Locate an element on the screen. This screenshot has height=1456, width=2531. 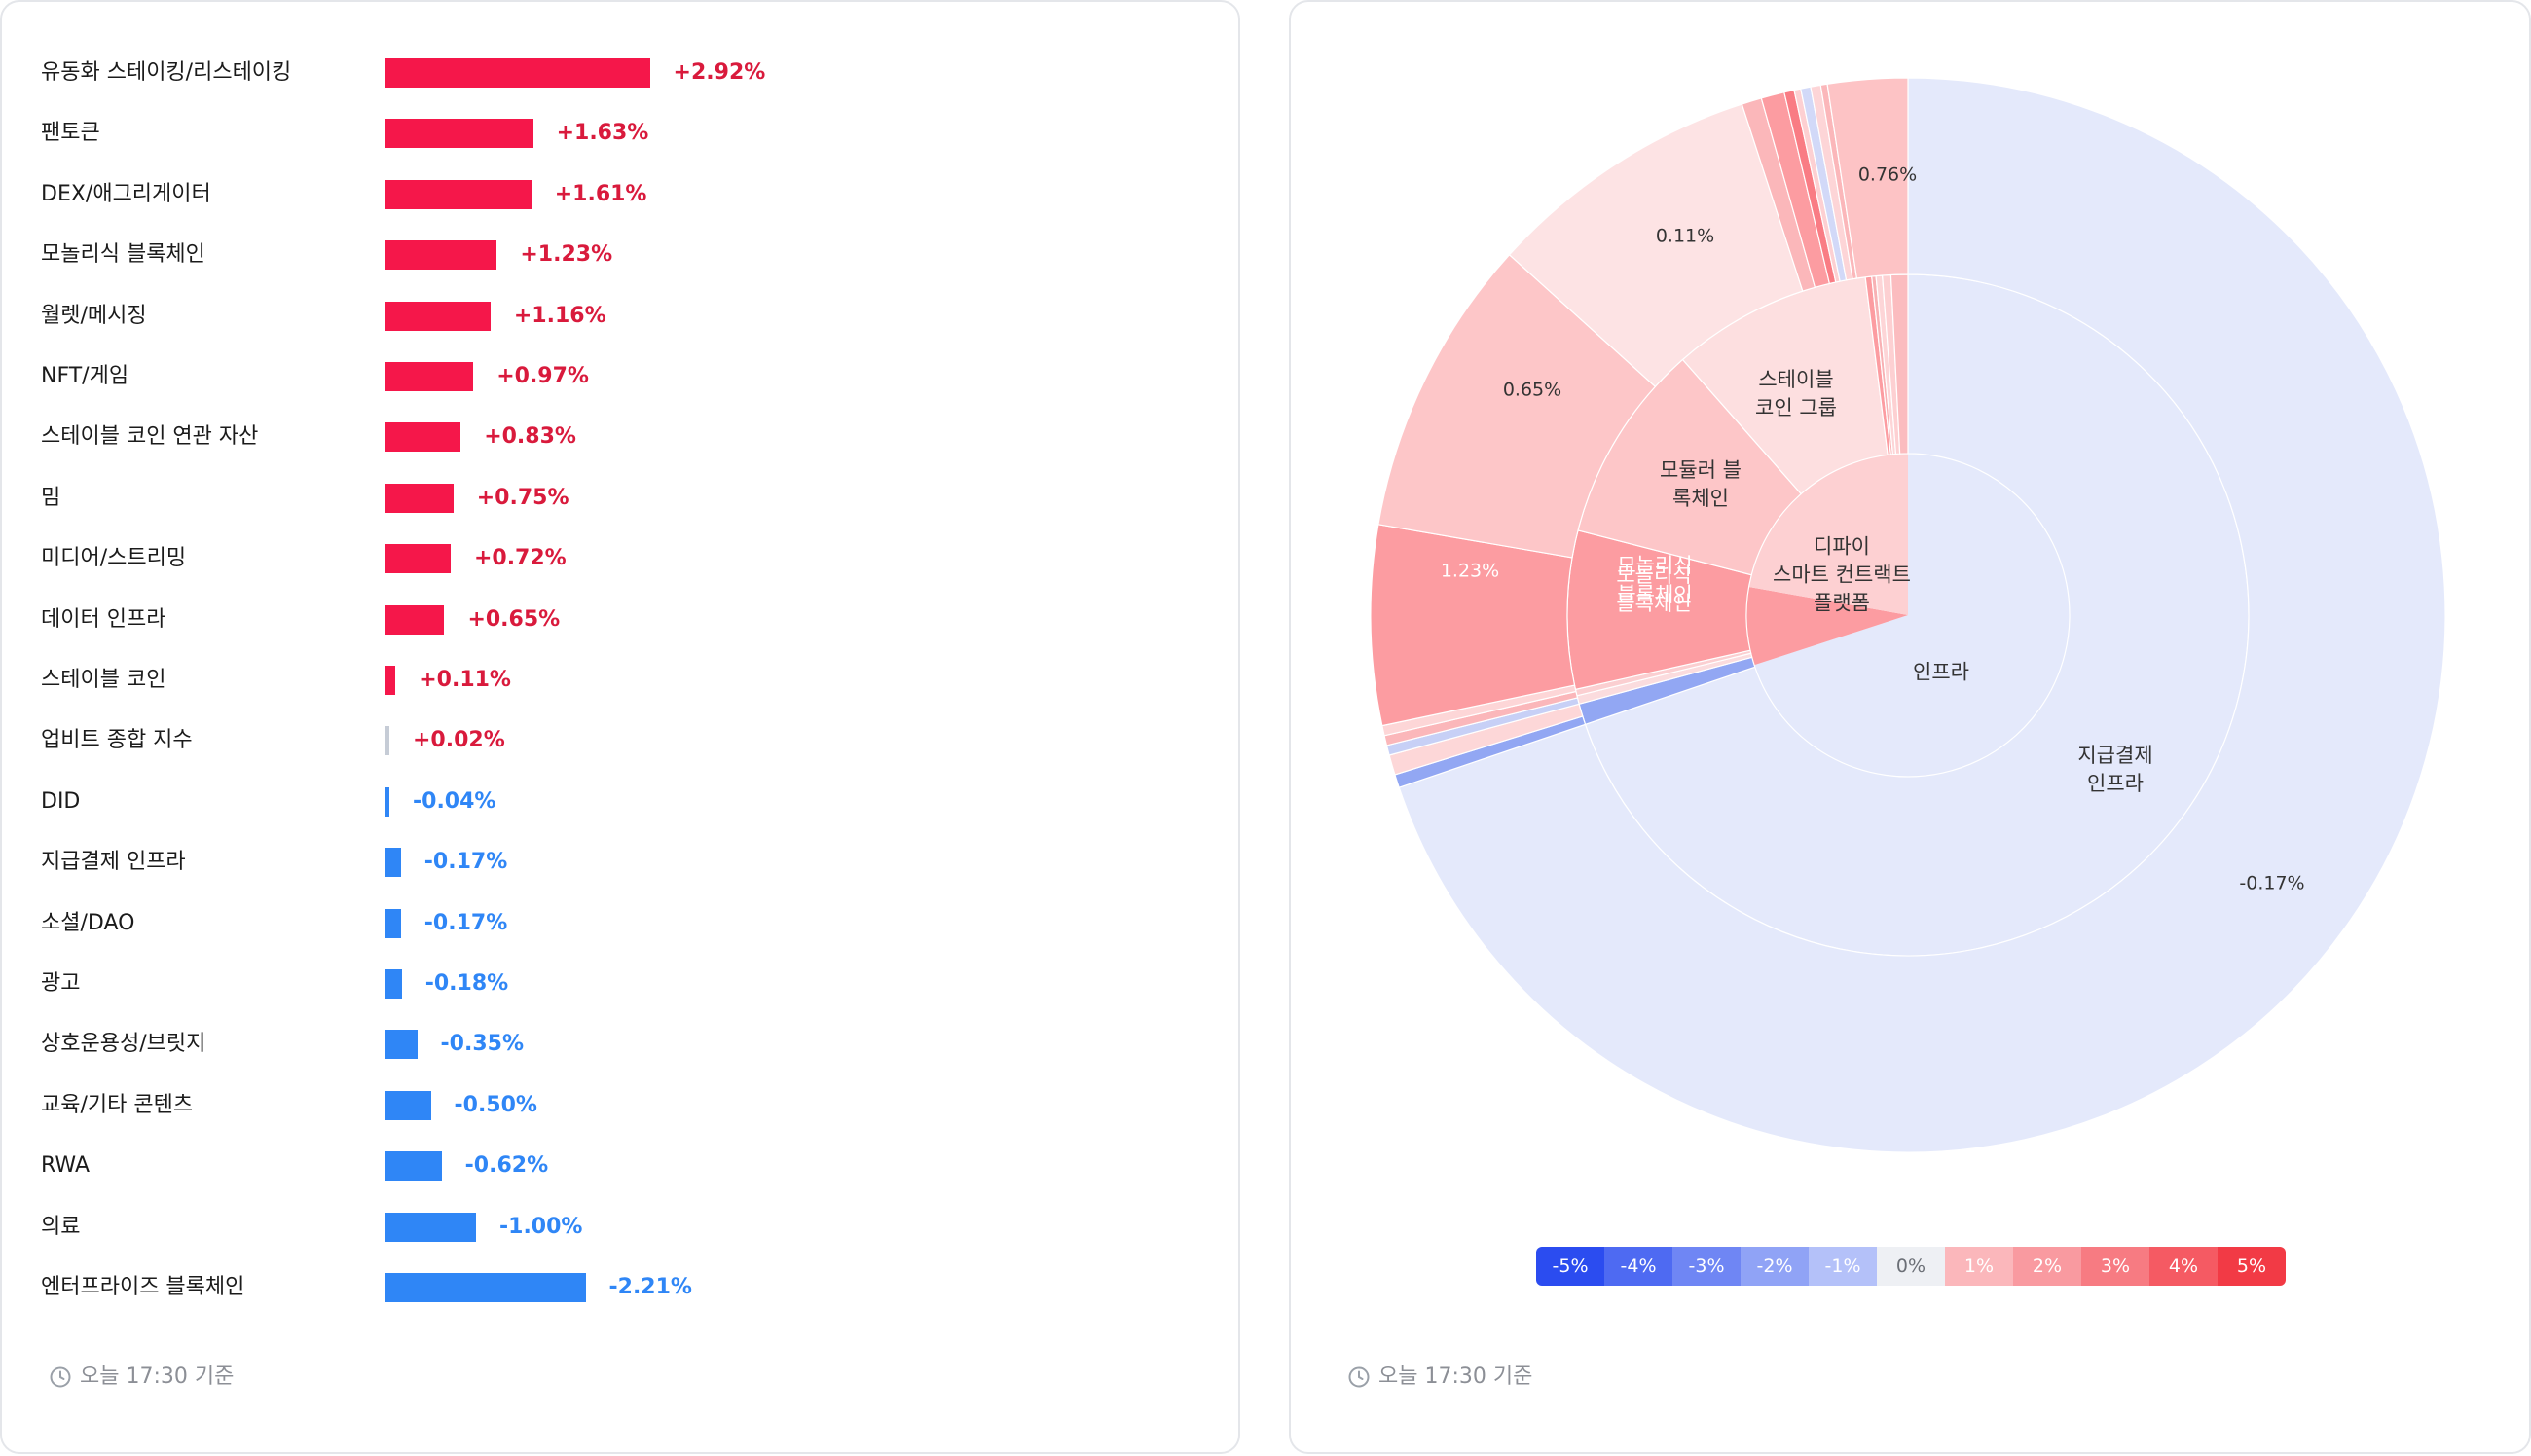
middle-ring-label: 모놀리식 블록체인 is located at coordinates (1654, 580).